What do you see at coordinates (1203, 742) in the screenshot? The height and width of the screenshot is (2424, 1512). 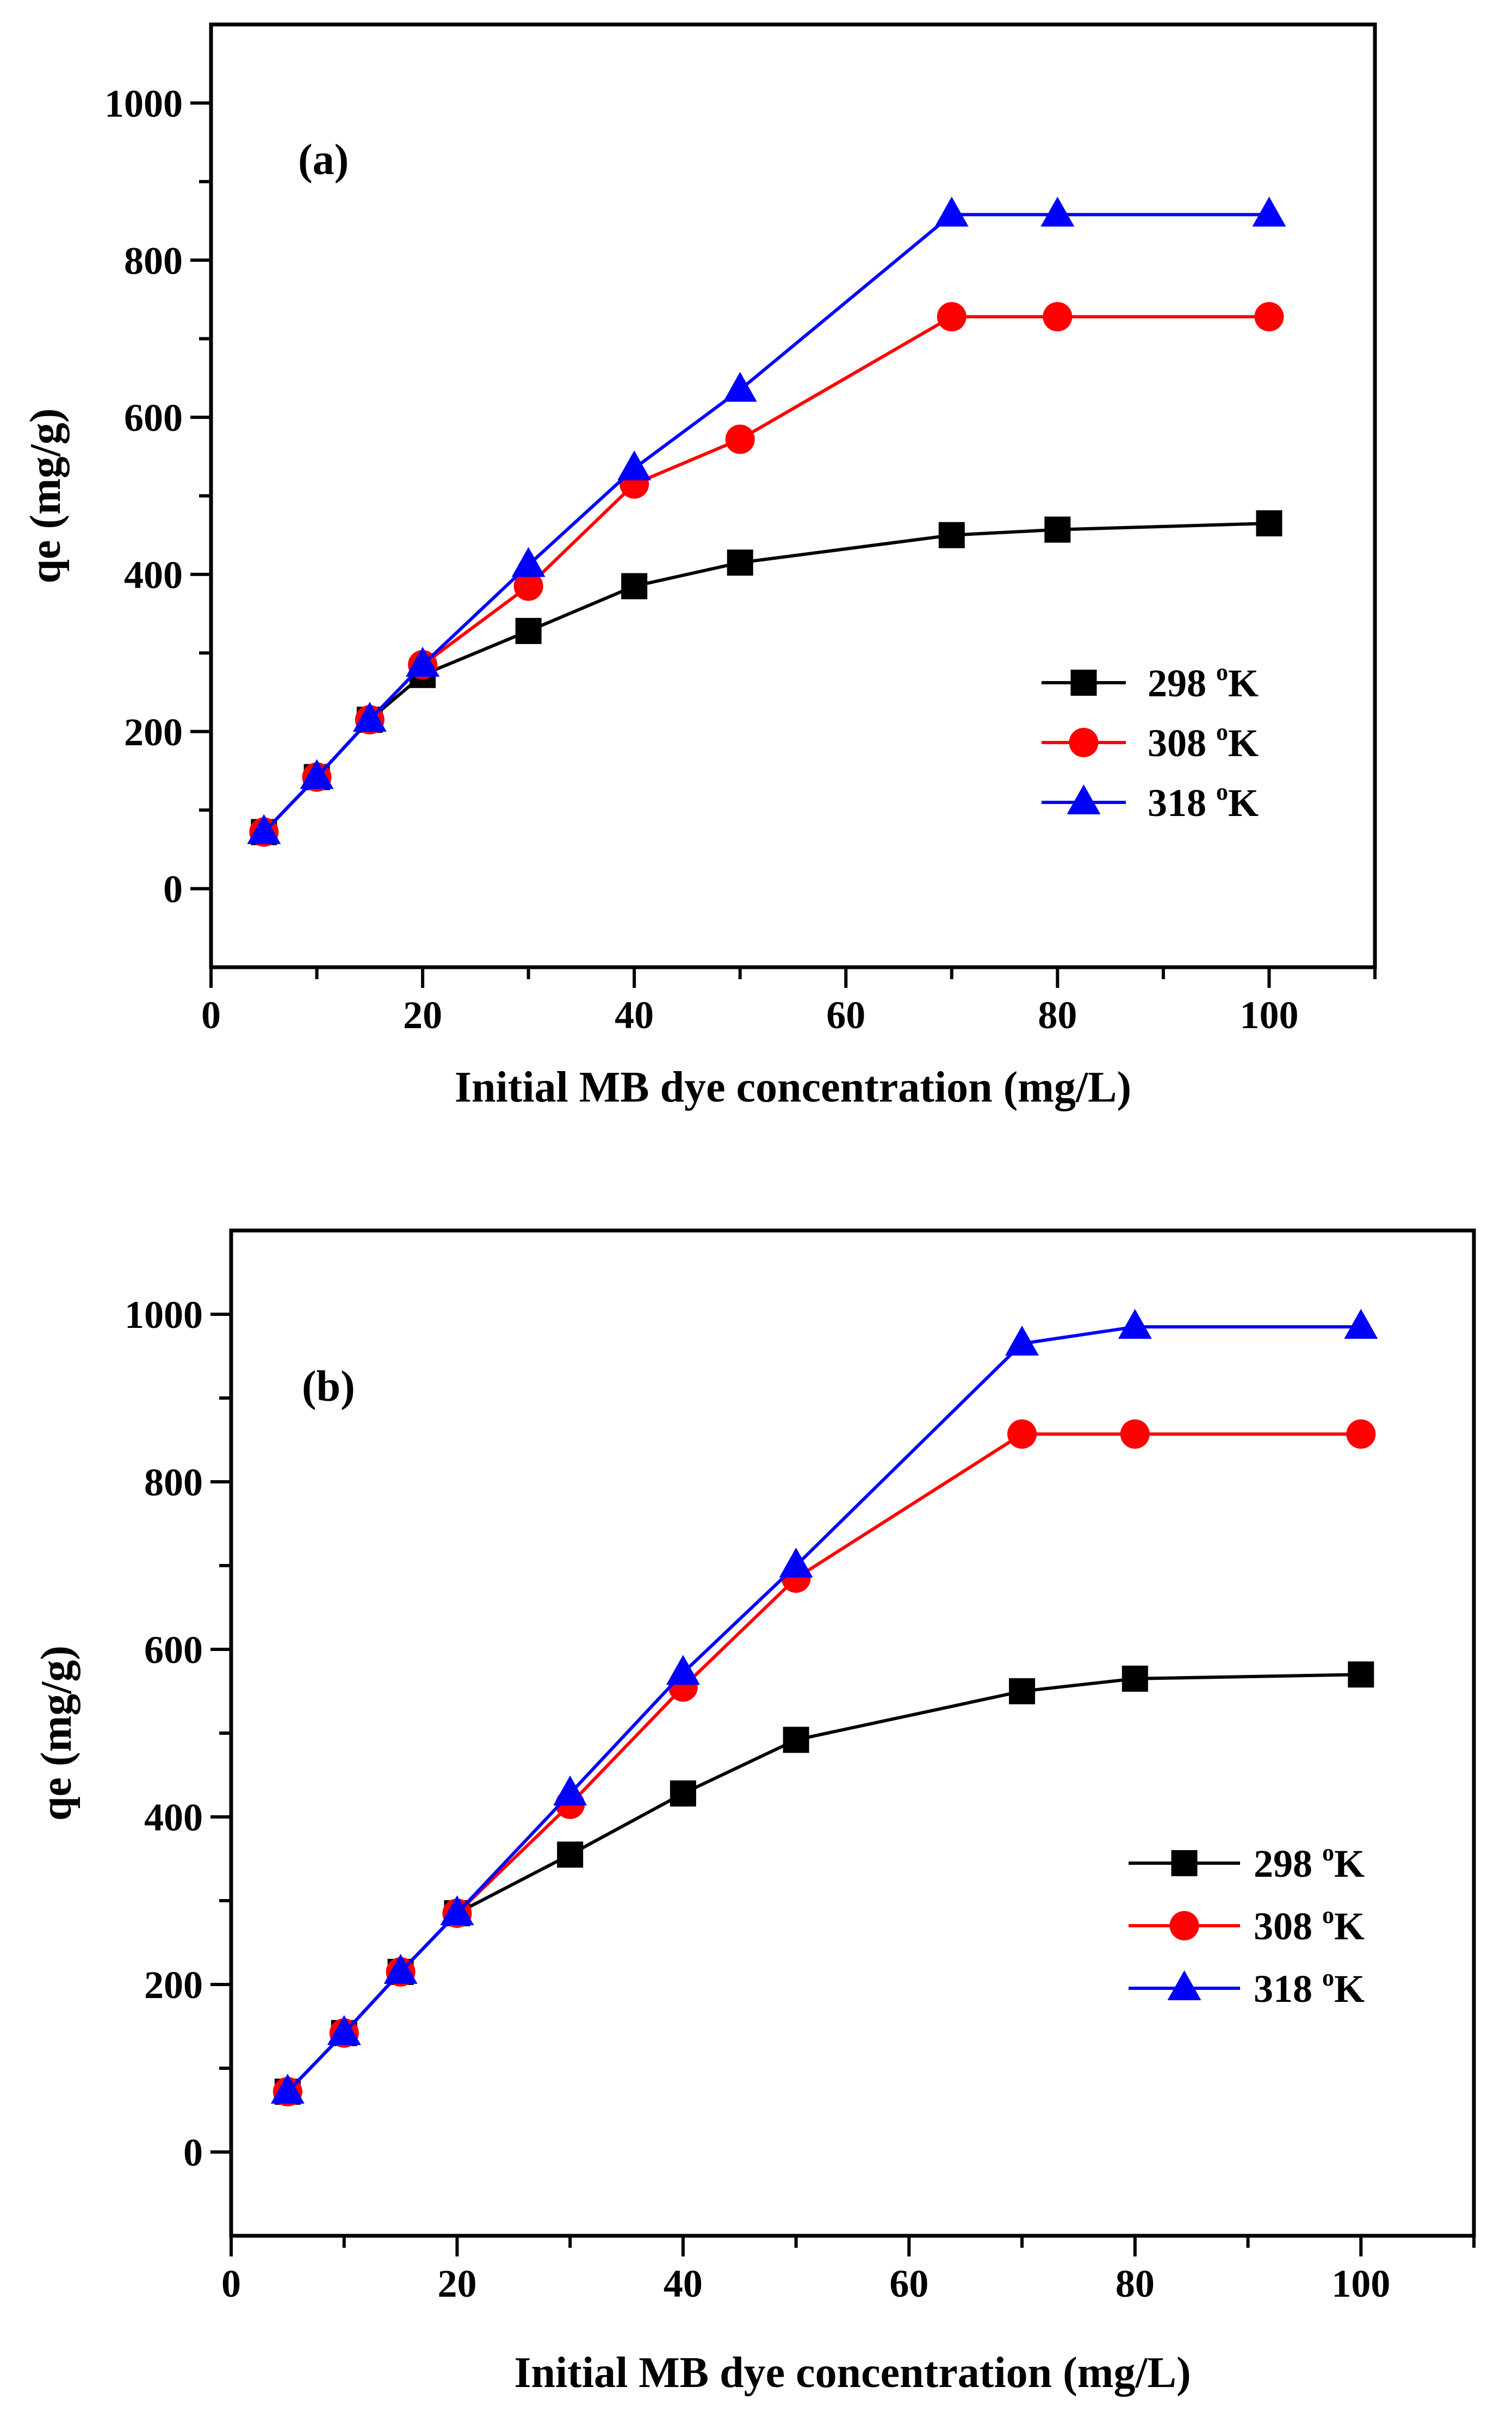 I see `legend-label: 308 oK` at bounding box center [1203, 742].